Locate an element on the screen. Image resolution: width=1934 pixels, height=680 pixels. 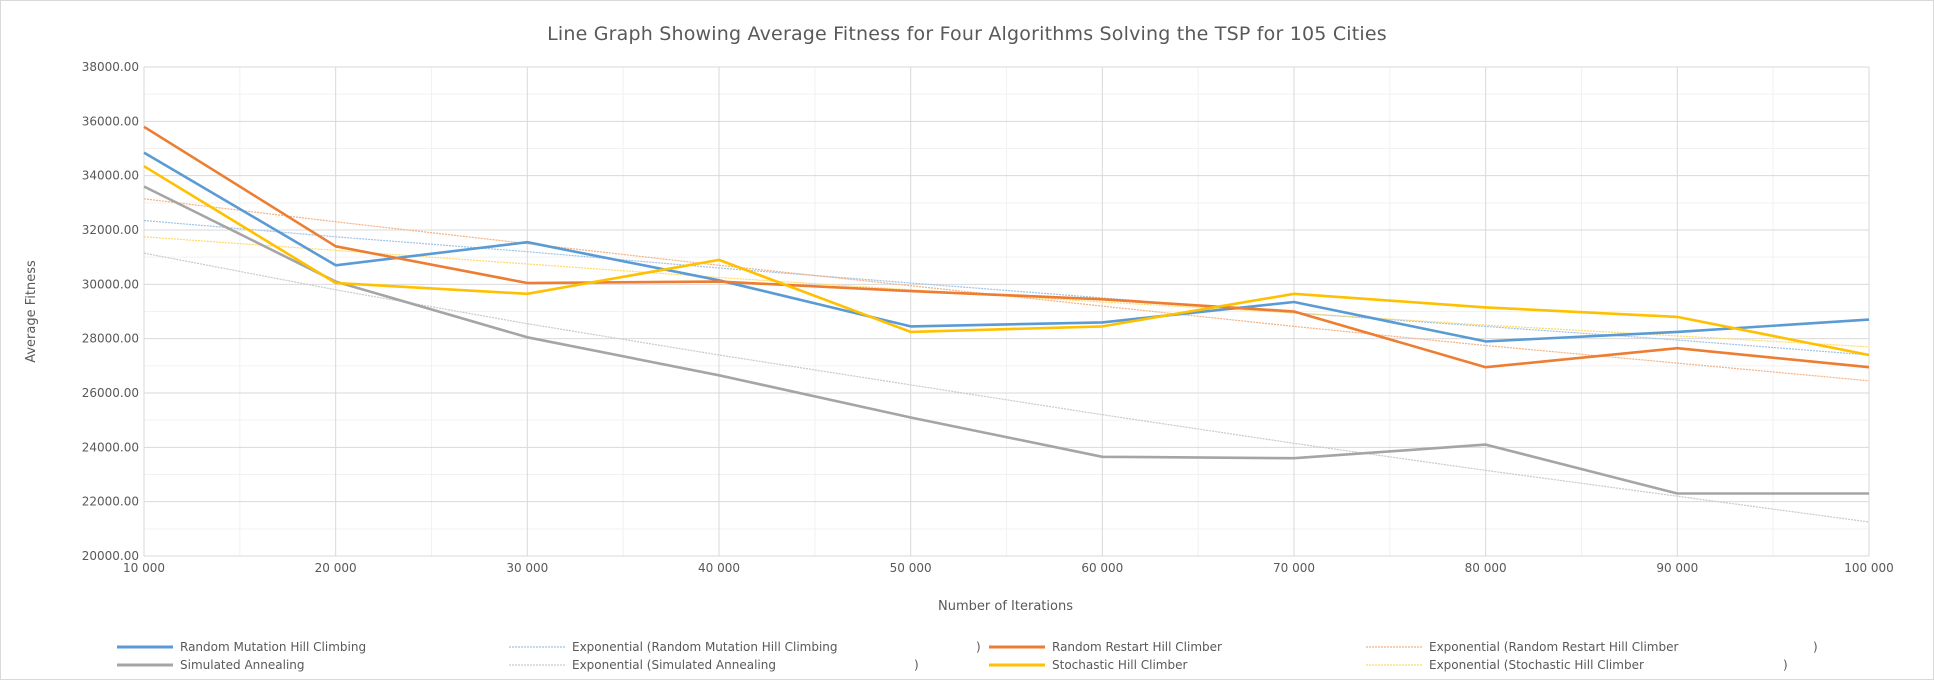
x-tick-label: 90 000 is located at coordinates (1677, 568).